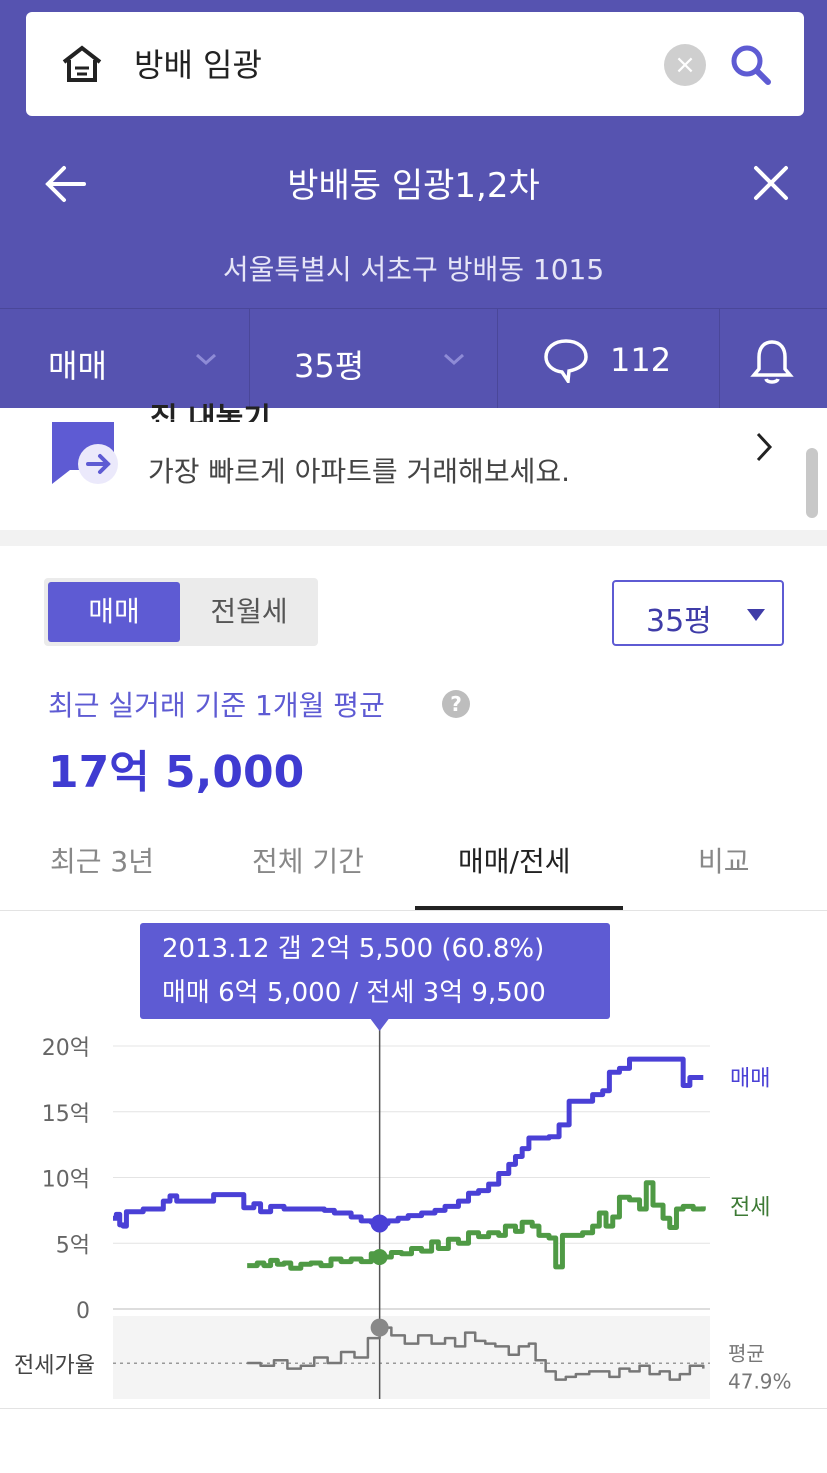 The height and width of the screenshot is (1473, 827). Describe the element at coordinates (77, 366) in the screenshot. I see `deal-type-label: 매매` at that location.